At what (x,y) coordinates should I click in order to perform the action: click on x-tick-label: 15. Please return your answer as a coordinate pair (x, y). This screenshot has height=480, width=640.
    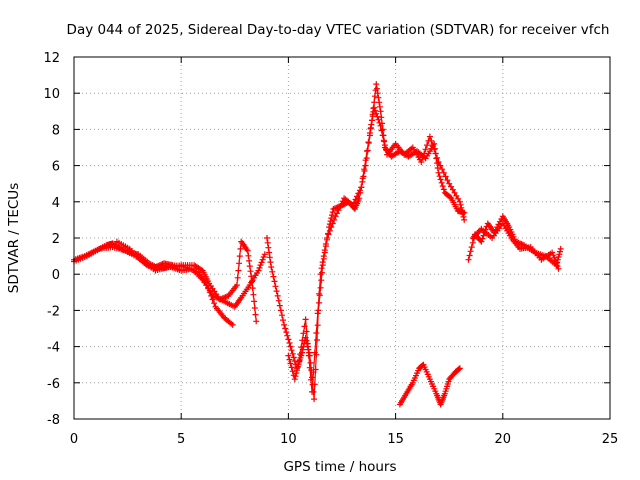
    Looking at the image, I should click on (395, 439).